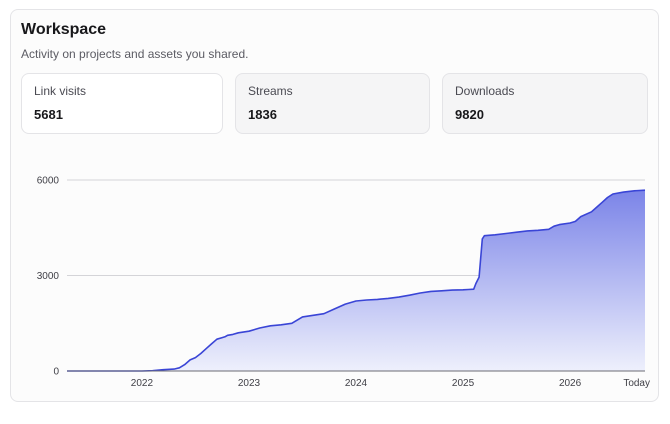 The image size is (670, 424). Describe the element at coordinates (122, 103) in the screenshot. I see `stat-link-visits: Link visits 5681` at that location.